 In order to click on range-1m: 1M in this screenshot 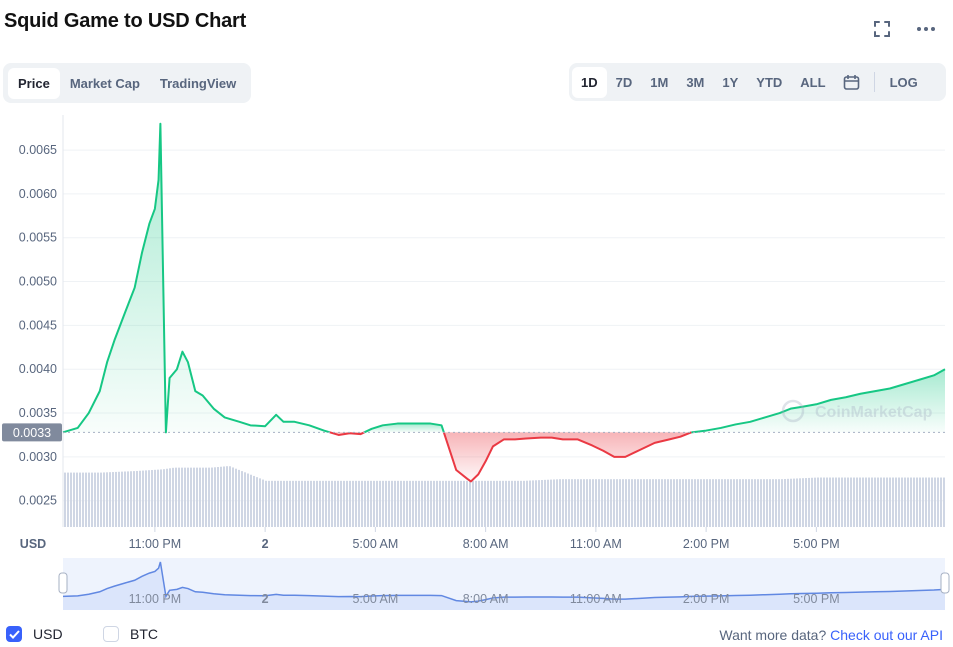, I will do `click(659, 82)`.